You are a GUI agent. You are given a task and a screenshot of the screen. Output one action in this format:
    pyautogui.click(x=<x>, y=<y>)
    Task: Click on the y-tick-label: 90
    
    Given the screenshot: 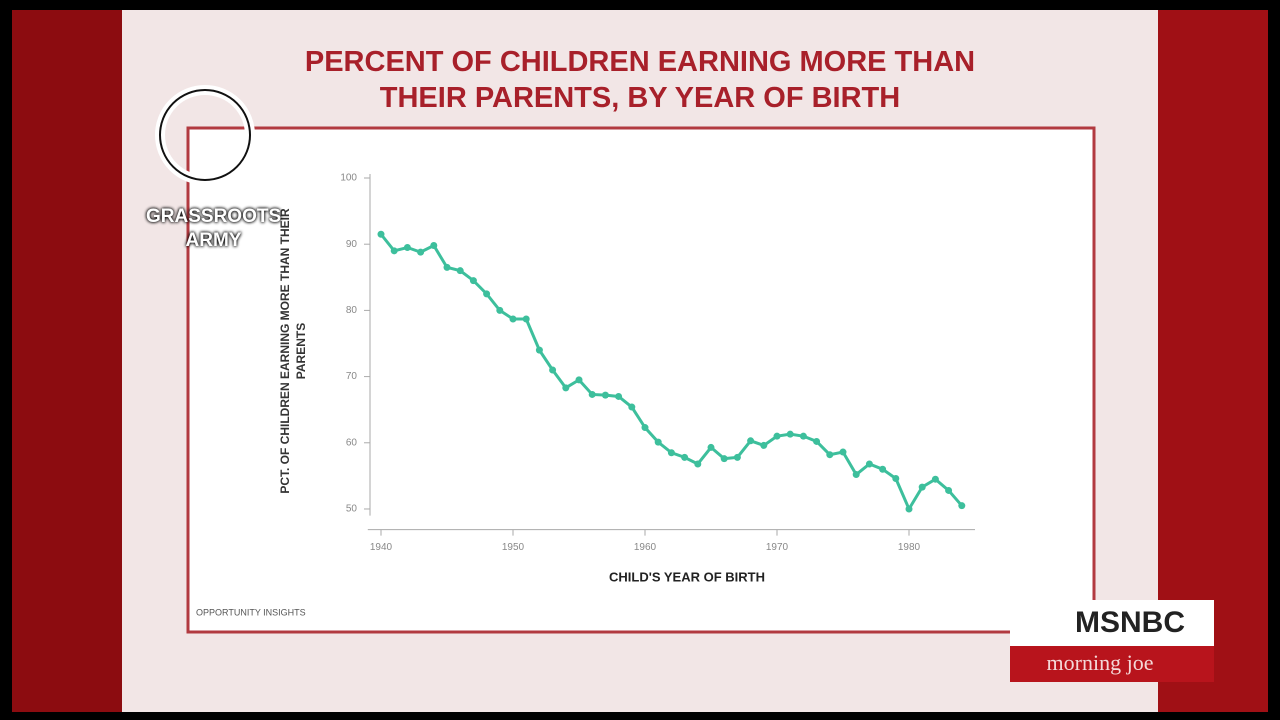 What is the action you would take?
    pyautogui.click(x=352, y=244)
    